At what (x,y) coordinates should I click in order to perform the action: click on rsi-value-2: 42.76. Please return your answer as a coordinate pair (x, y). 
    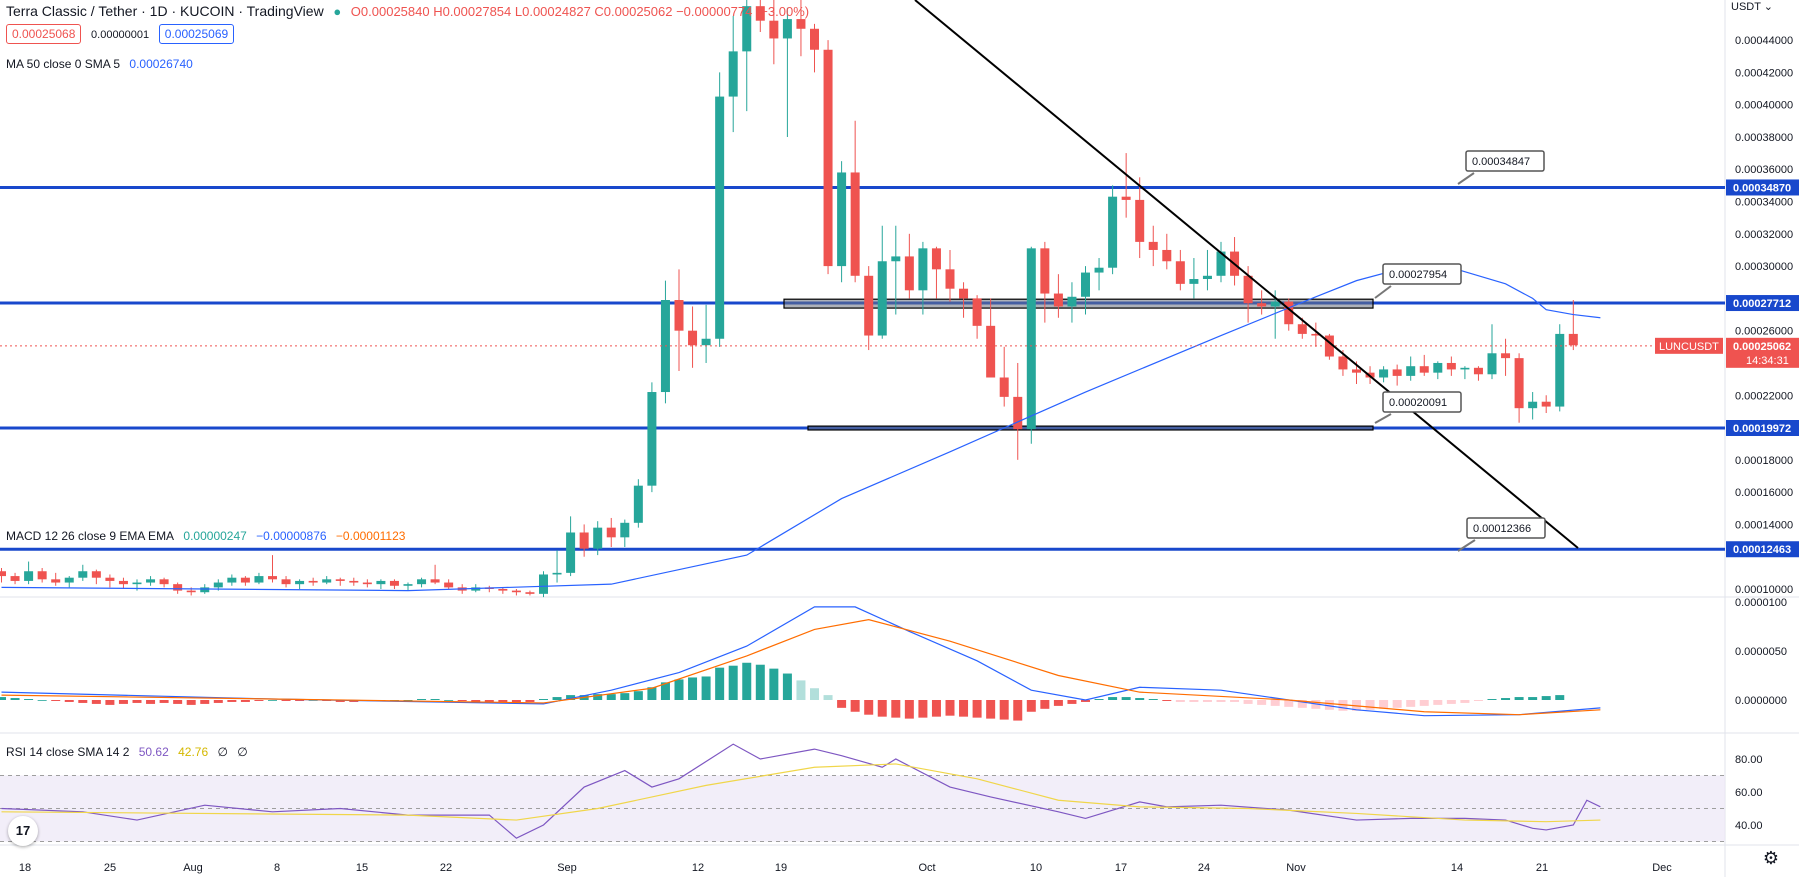
    Looking at the image, I should click on (193, 752).